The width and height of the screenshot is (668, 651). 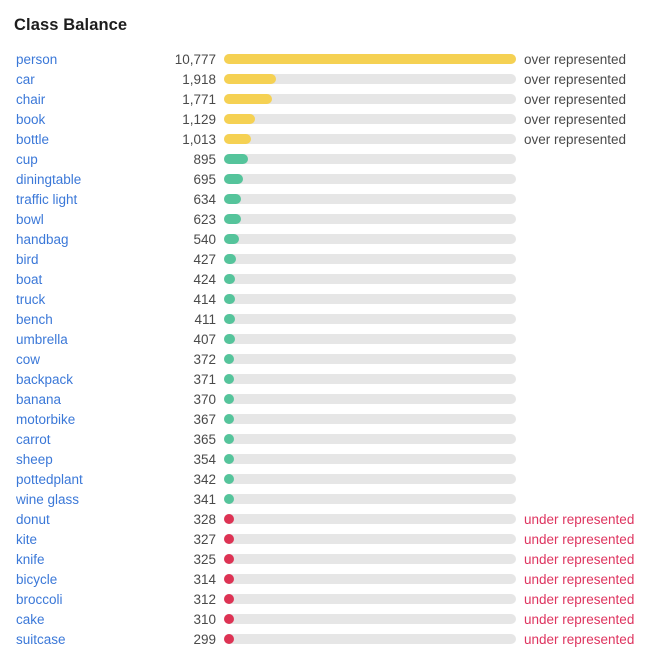 I want to click on class-name-link: diningtable, so click(x=49, y=179).